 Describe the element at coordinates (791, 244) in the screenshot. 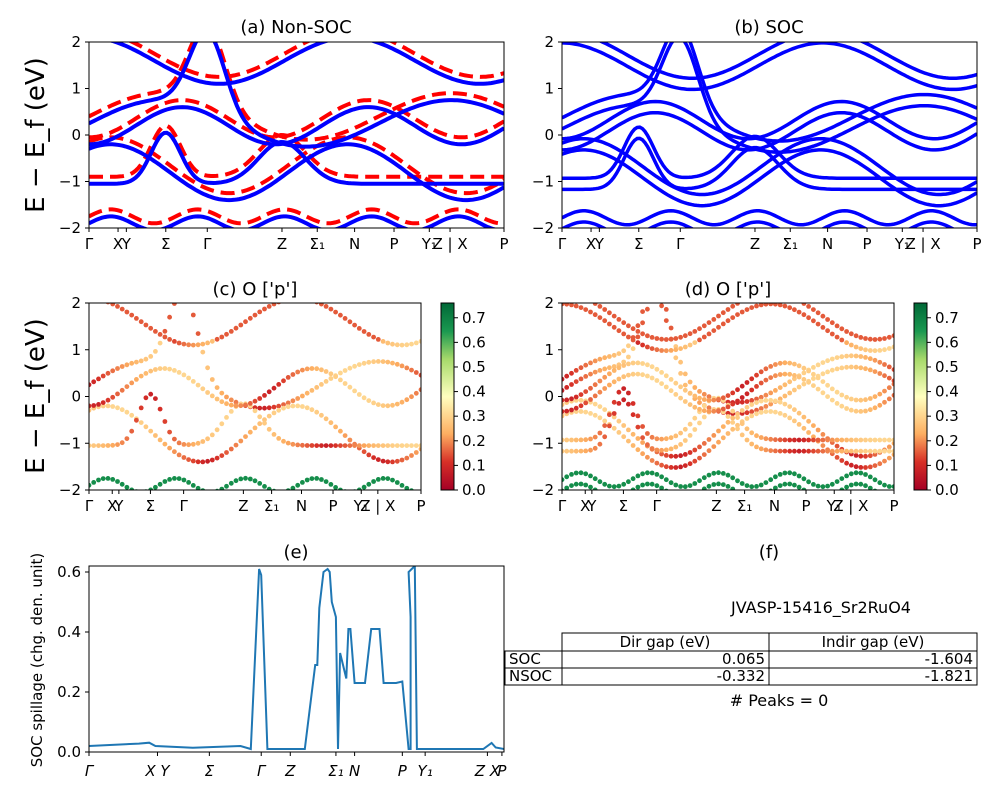

I see `x-tick-label: Σ₁` at that location.